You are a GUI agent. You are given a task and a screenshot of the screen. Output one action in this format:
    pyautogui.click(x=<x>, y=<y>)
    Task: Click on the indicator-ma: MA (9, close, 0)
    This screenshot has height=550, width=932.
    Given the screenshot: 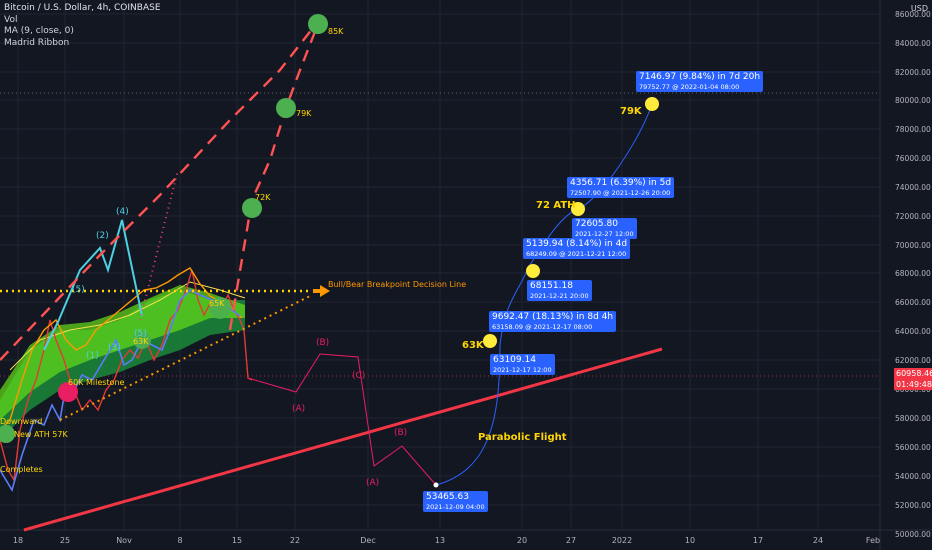 What is the action you would take?
    pyautogui.click(x=39, y=31)
    